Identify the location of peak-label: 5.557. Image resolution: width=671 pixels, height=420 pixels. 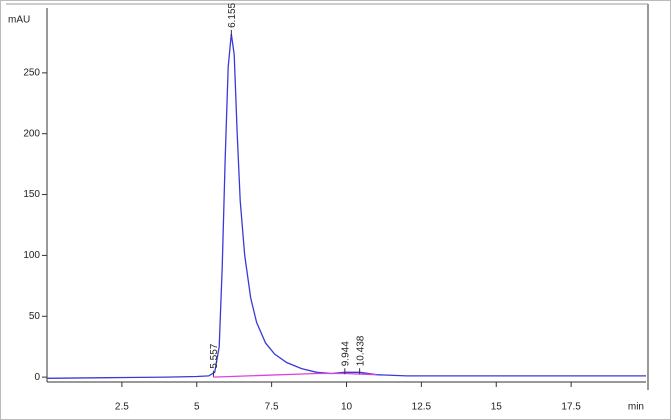
(214, 355).